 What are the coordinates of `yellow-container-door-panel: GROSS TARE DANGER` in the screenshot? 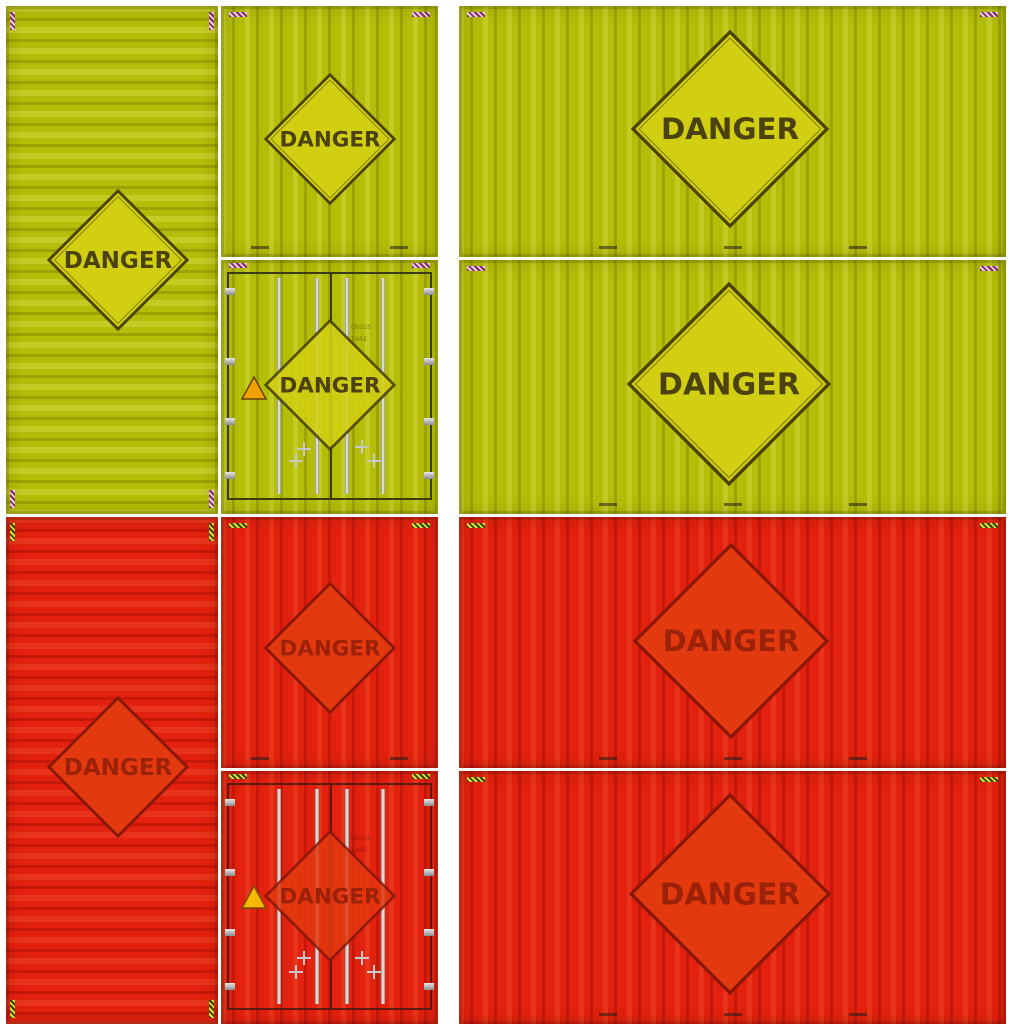 It's located at (329, 387).